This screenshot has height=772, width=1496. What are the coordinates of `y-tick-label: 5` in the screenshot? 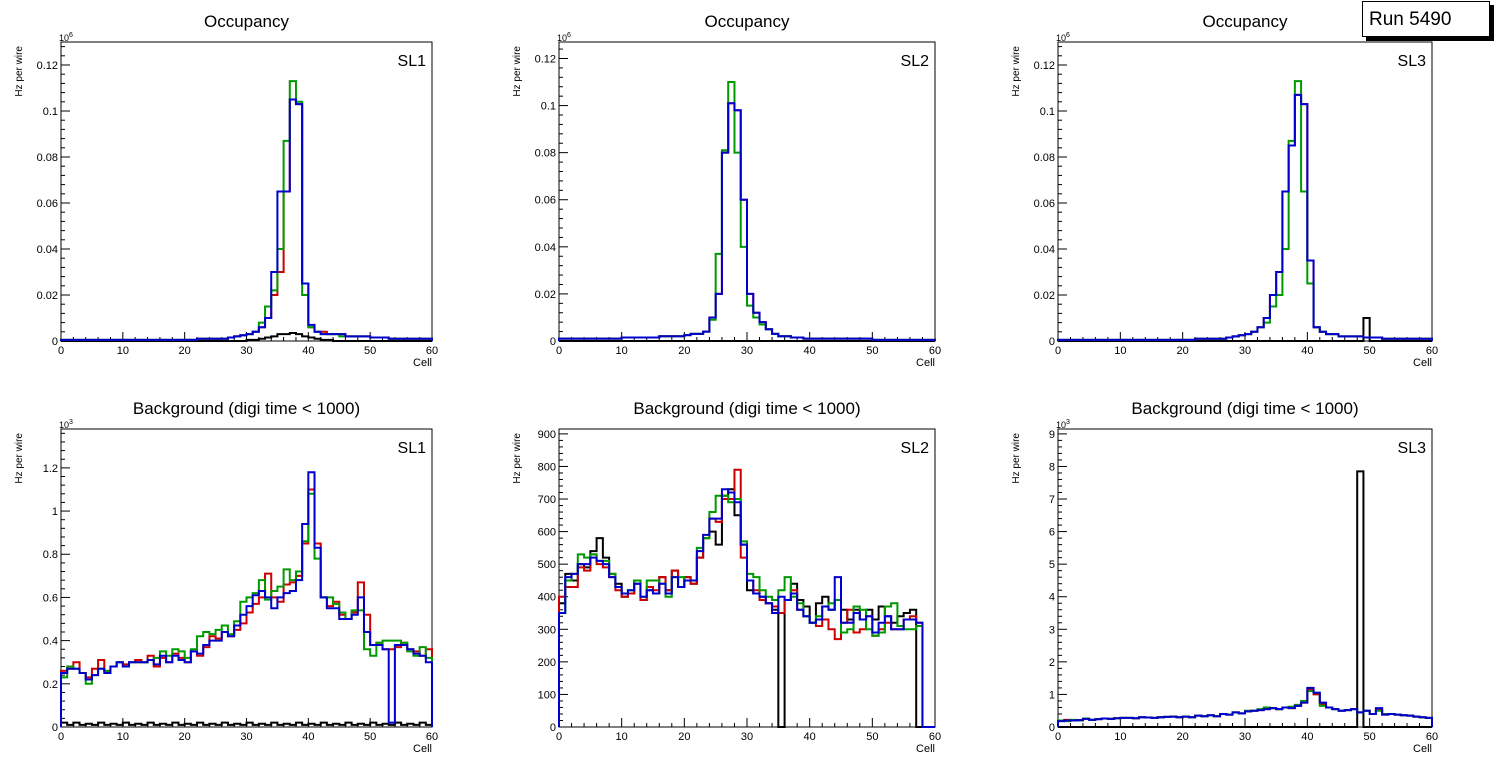 It's located at (1052, 565).